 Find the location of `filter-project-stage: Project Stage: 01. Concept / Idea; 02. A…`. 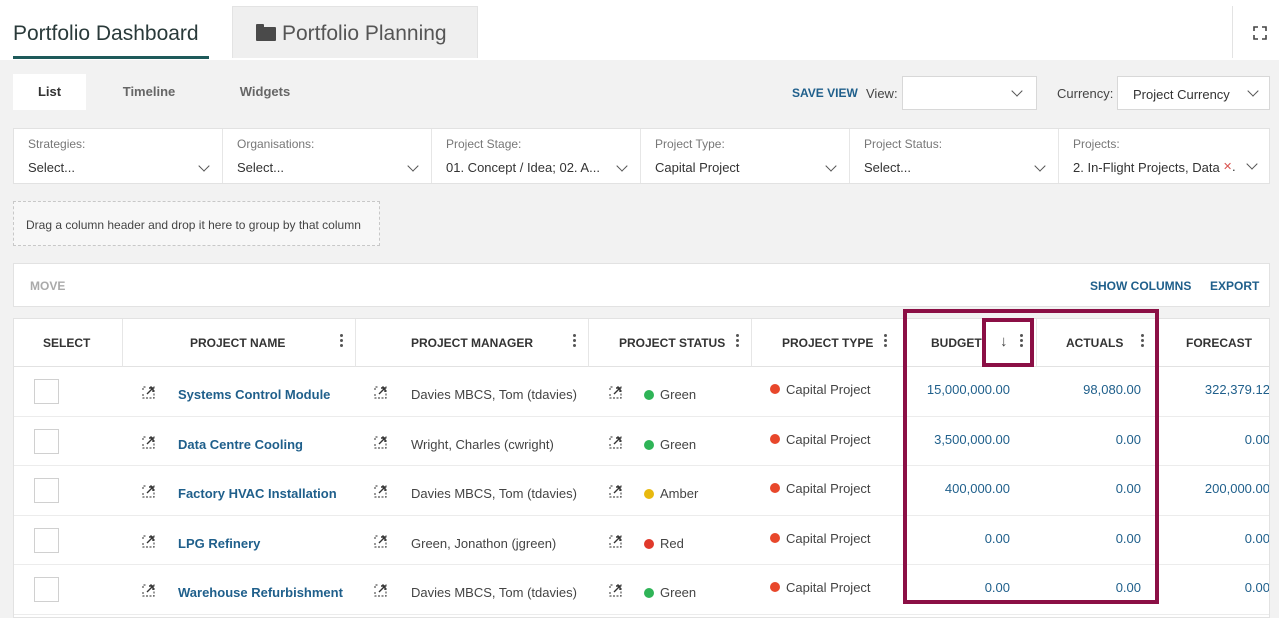

filter-project-stage: Project Stage: 01. Concept / Idea; 02. A… is located at coordinates (536, 156).